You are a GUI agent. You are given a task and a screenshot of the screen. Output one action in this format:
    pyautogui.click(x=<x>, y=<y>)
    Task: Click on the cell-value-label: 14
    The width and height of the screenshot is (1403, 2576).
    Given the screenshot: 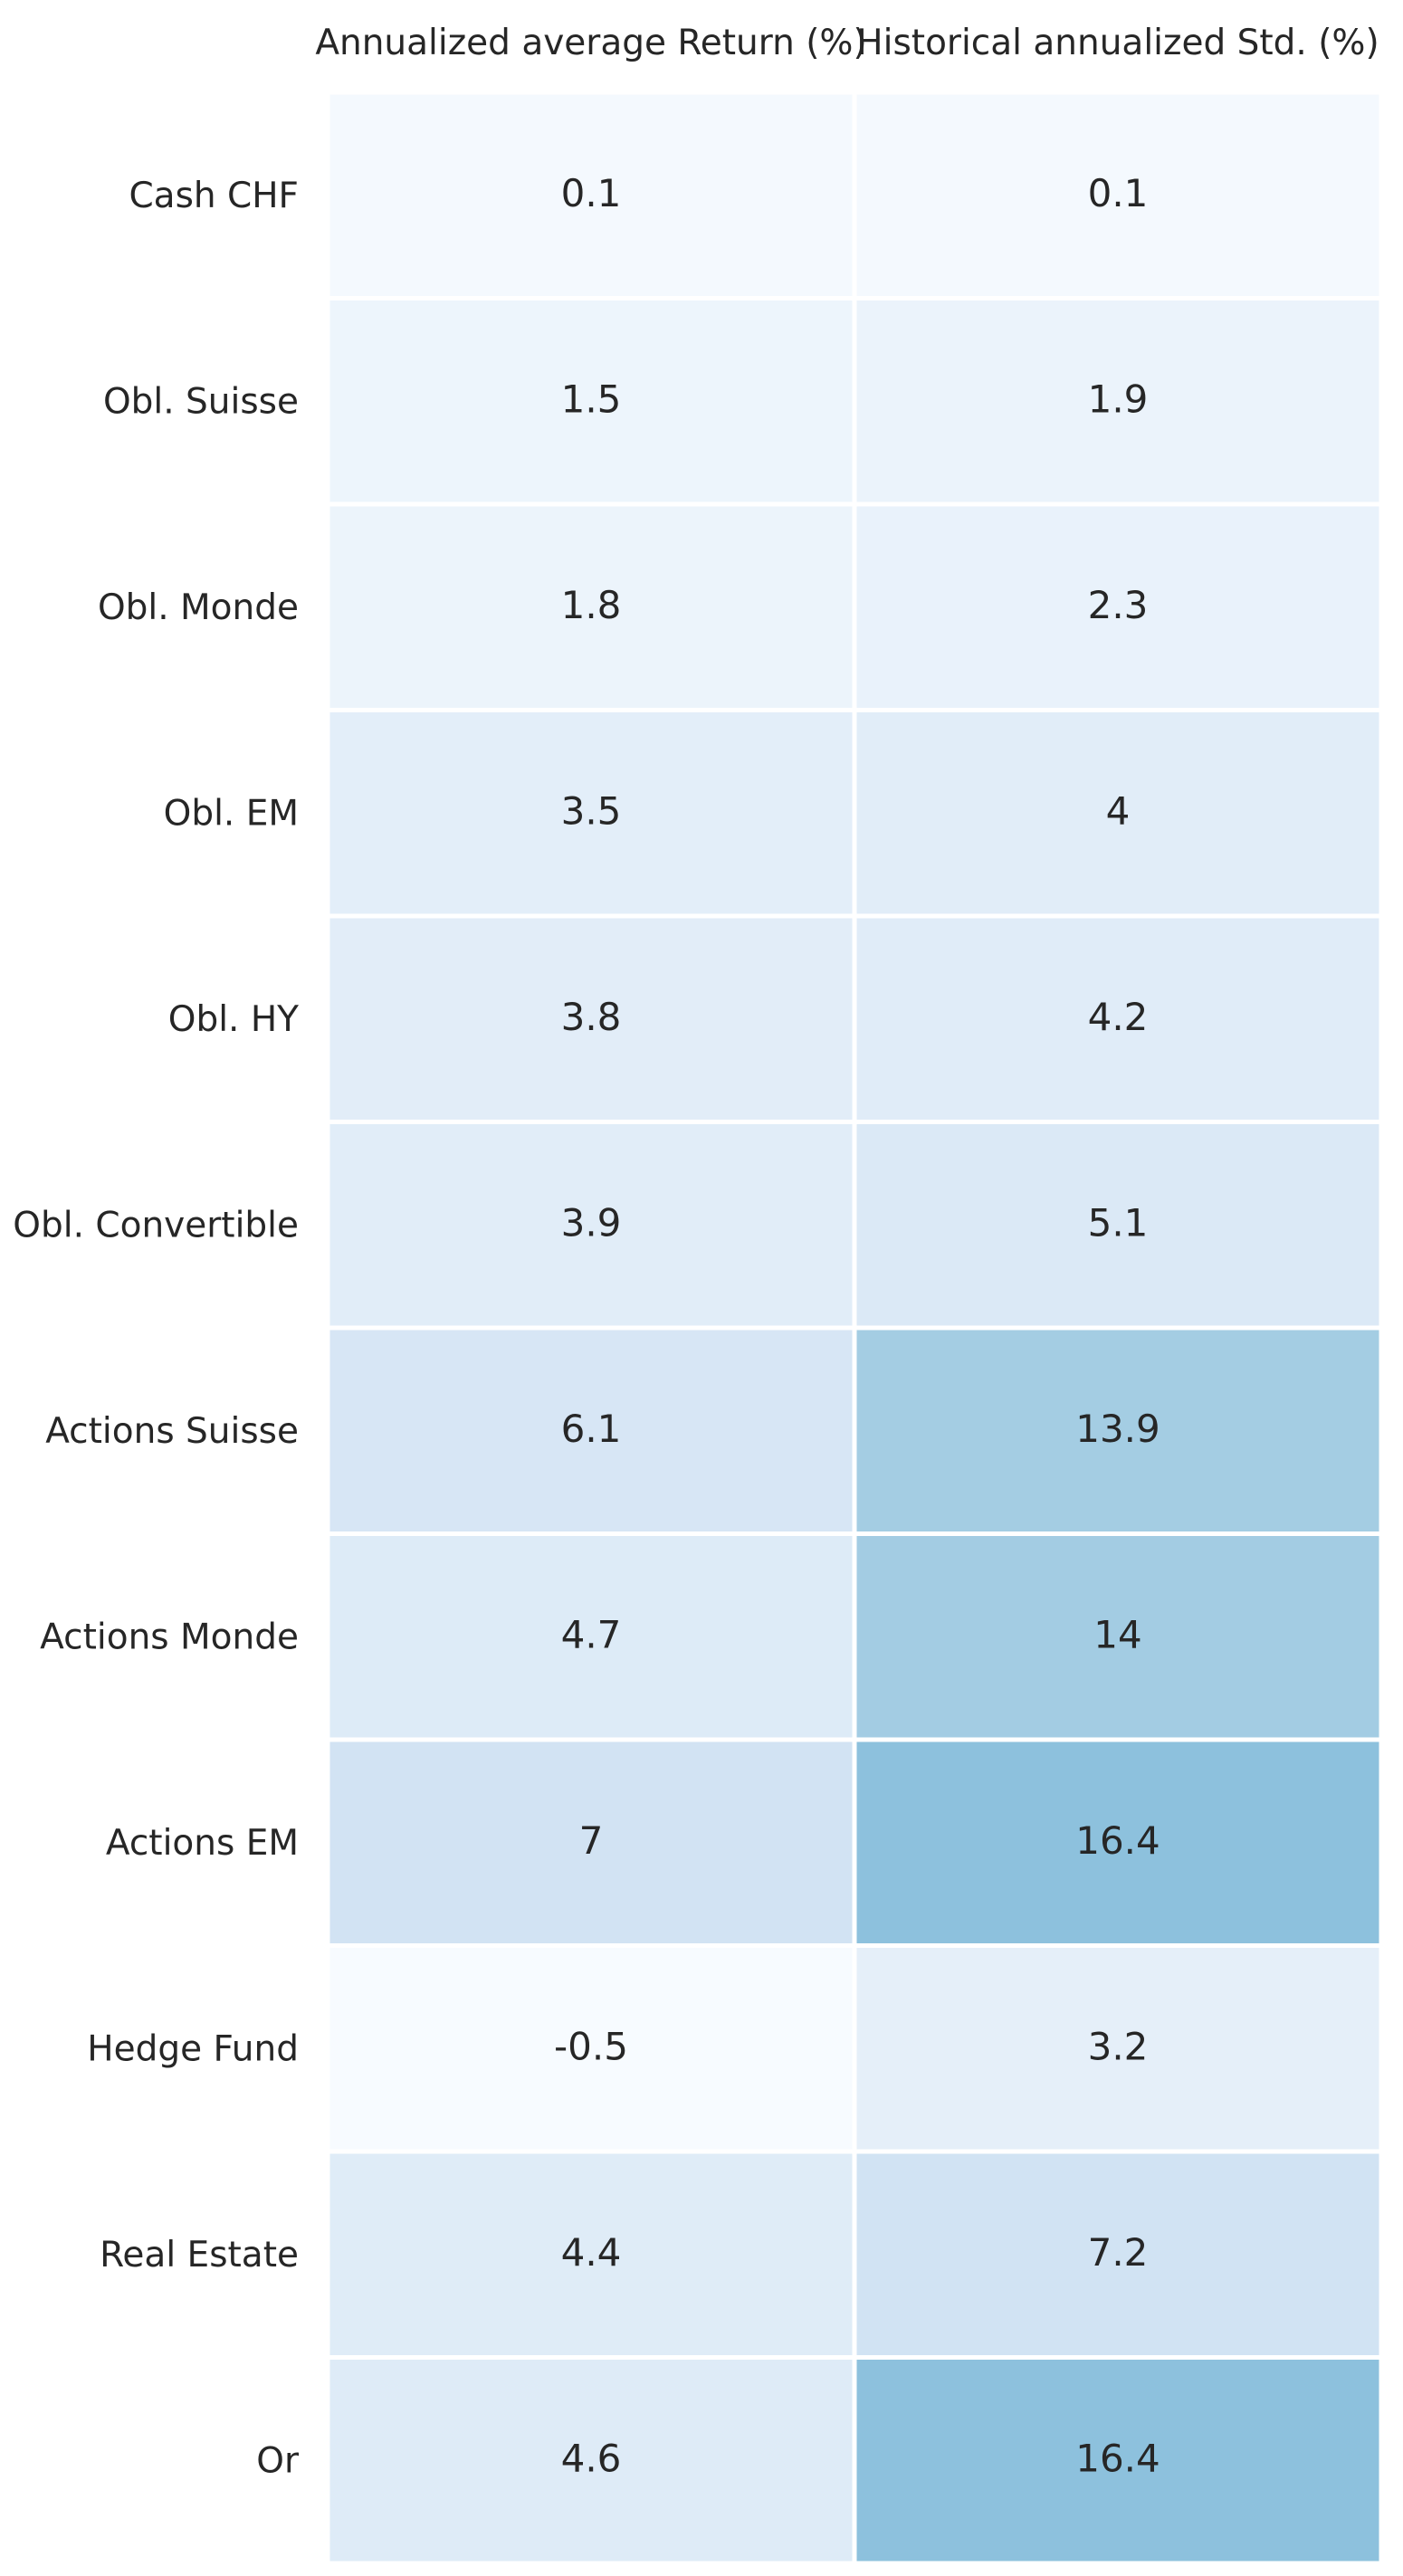 What is the action you would take?
    pyautogui.click(x=1117, y=1634)
    